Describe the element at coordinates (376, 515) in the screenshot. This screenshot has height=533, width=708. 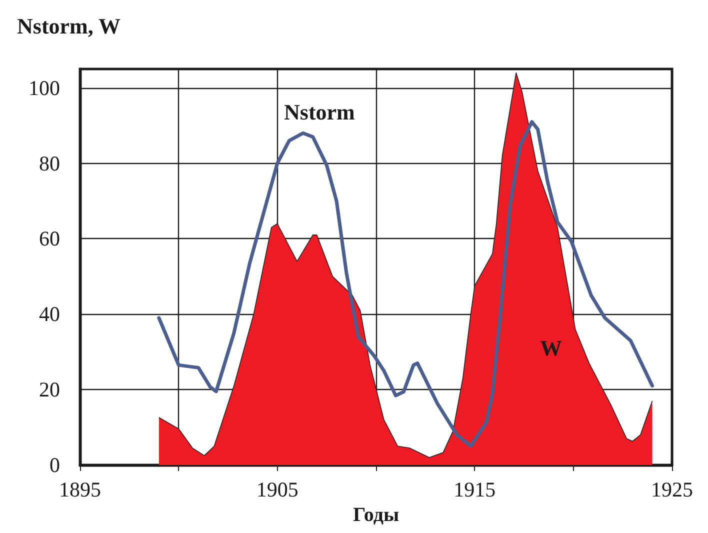
I see `x-axis-title: Годы` at that location.